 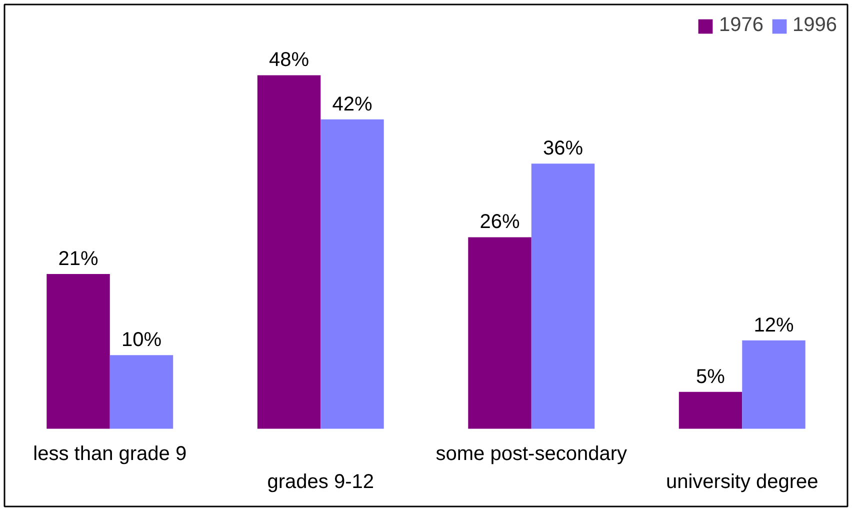 What do you see at coordinates (352, 104) in the screenshot?
I see `data-label: 42%` at bounding box center [352, 104].